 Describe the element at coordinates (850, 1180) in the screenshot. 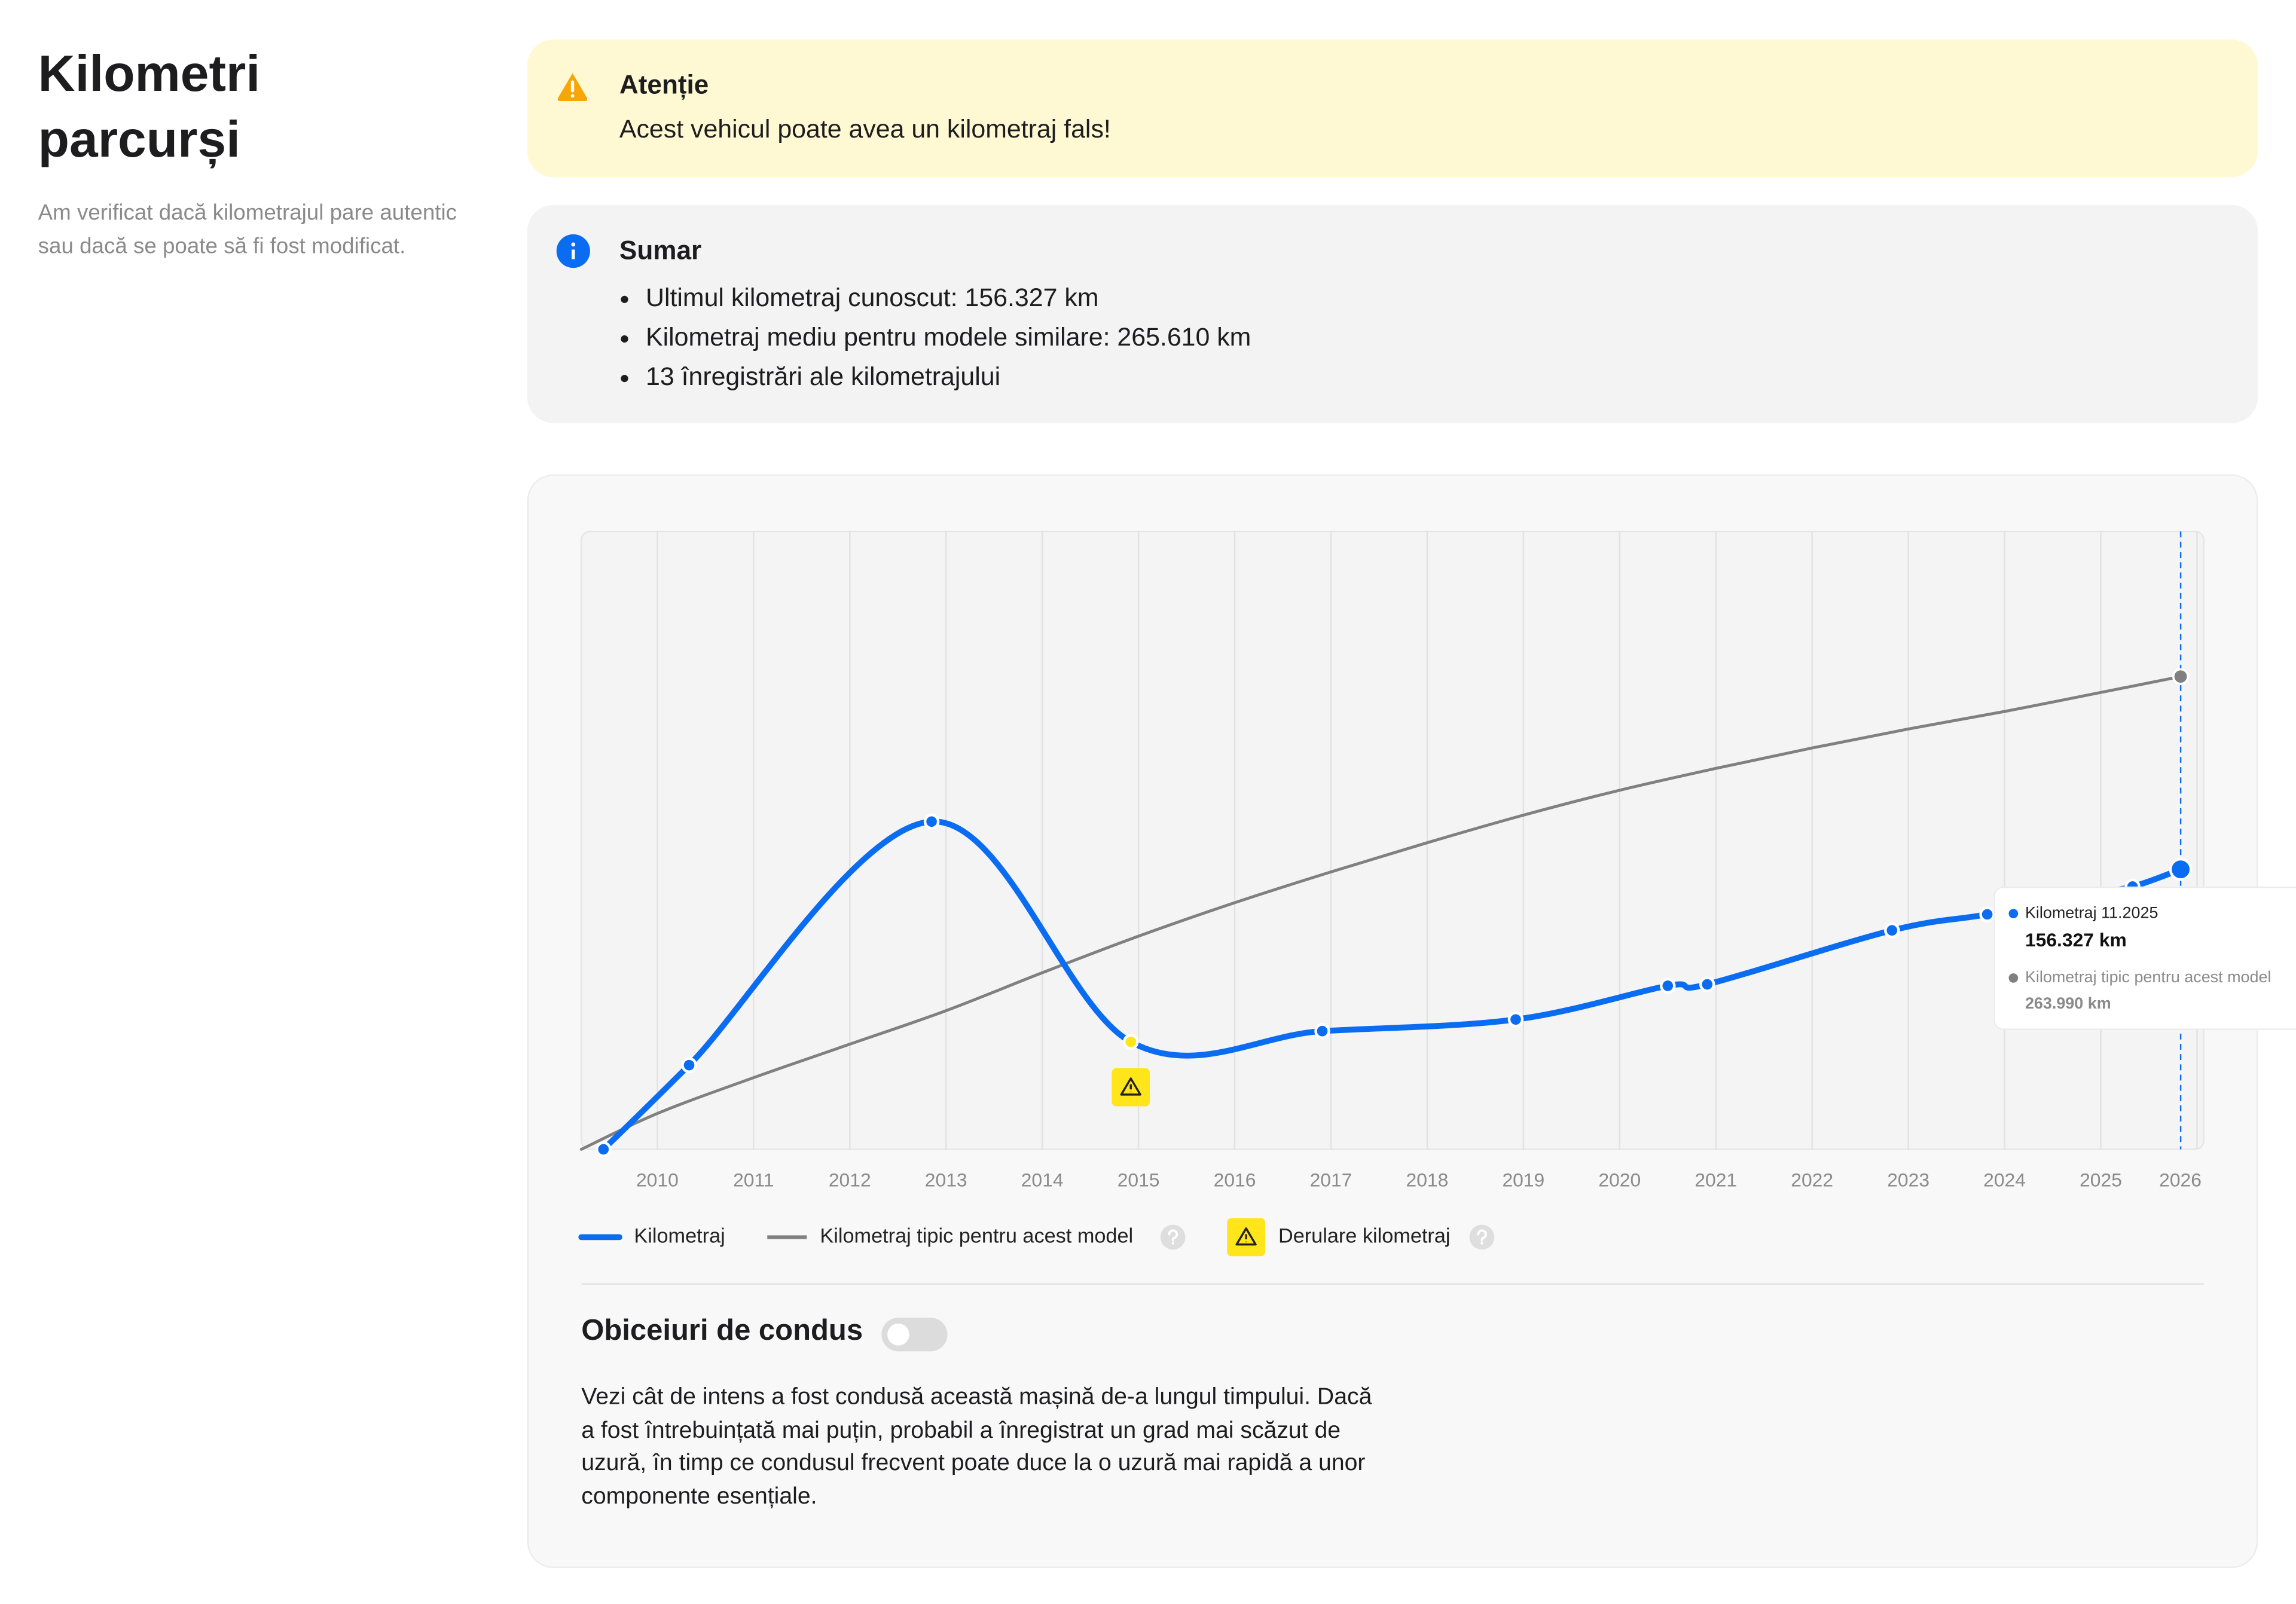

I see `x-tick-label: 2012` at that location.